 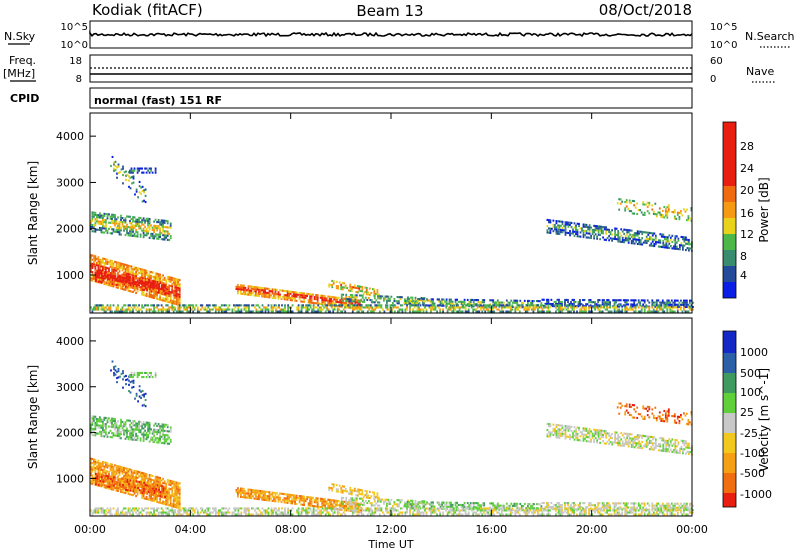 What do you see at coordinates (532, 301) in the screenshot?
I see `power-cell-1923` at bounding box center [532, 301].